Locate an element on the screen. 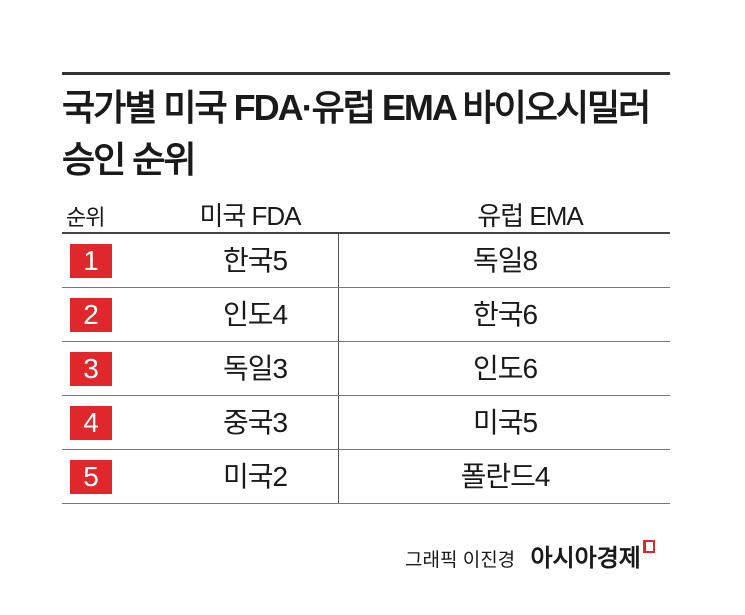  ema-cell: 한국6 is located at coordinates (504, 314).